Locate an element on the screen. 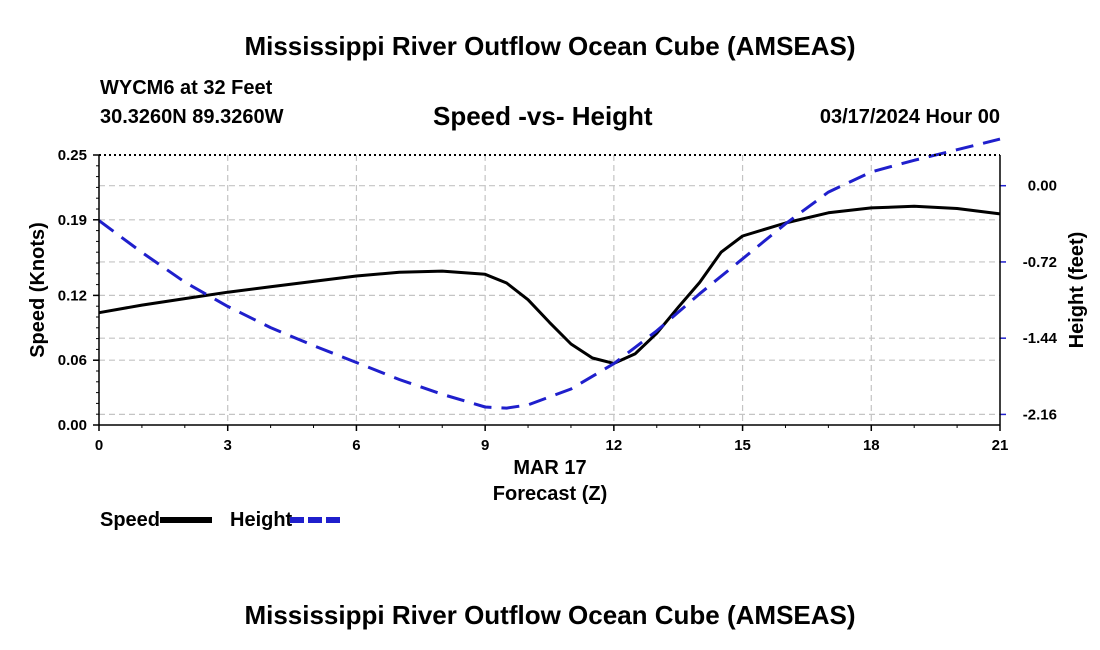  y-tick-label-right: -2.16 is located at coordinates (1040, 414).